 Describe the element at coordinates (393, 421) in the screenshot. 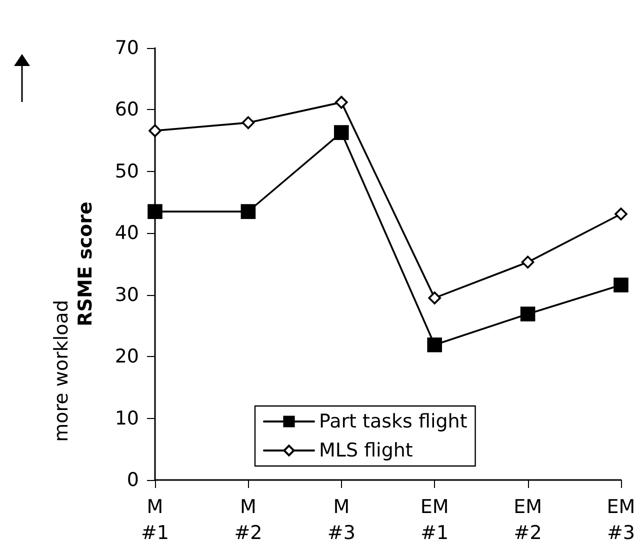

I see `legend-label: Part tasks flight` at that location.